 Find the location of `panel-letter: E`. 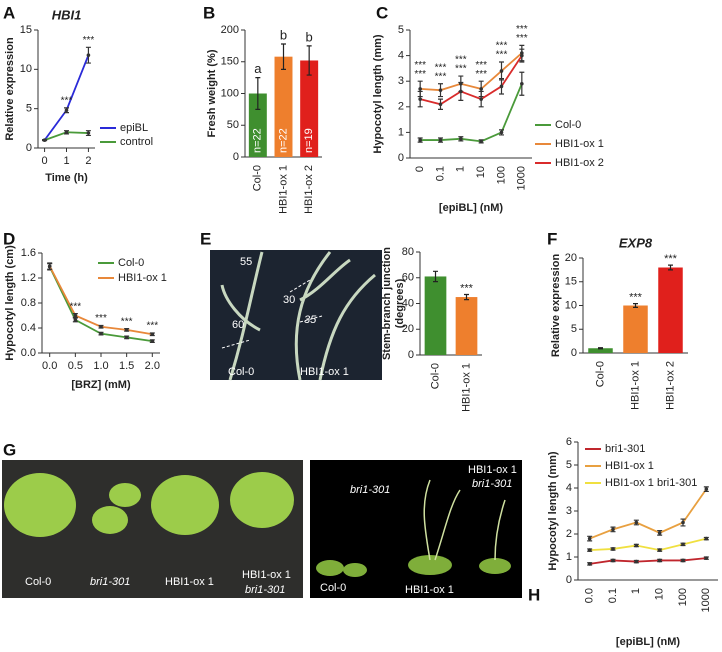

panel-letter: E is located at coordinates (205, 238).